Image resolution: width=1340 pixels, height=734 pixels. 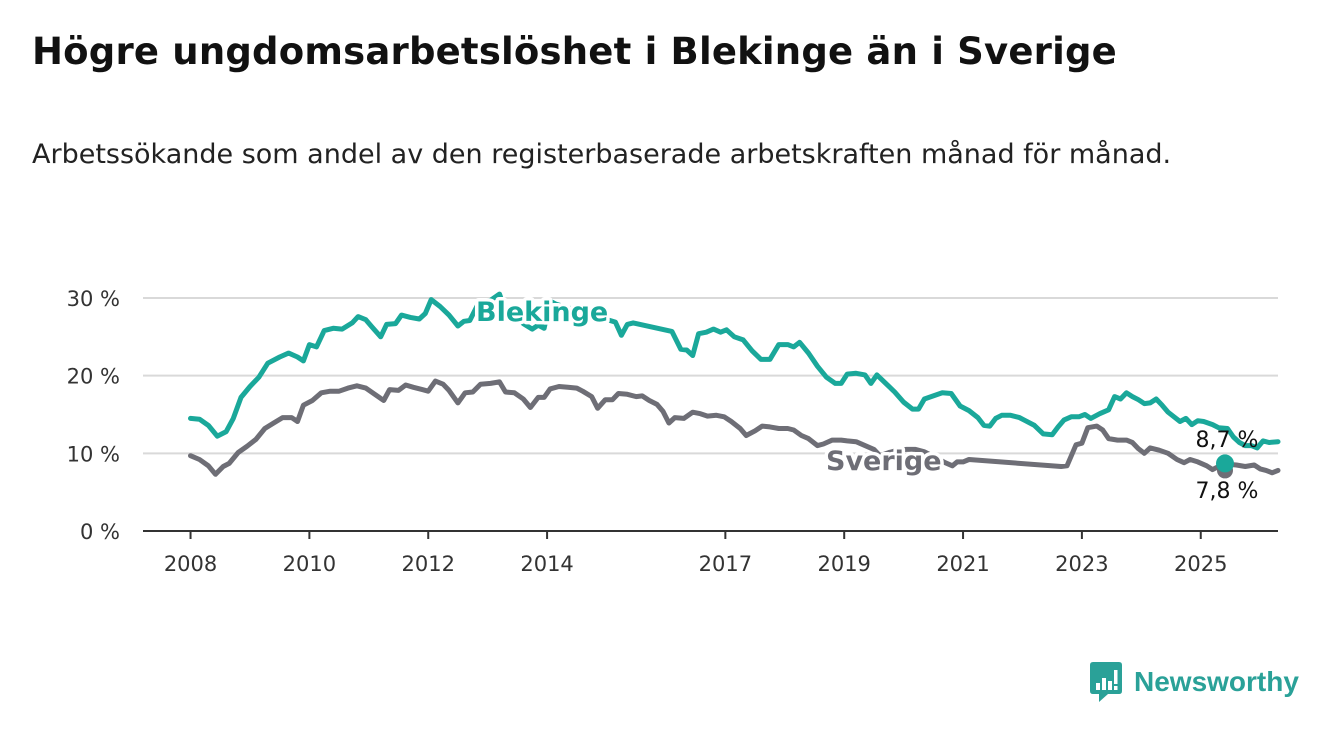 I want to click on series-label-blekinge: Blekinge, so click(x=542, y=312).